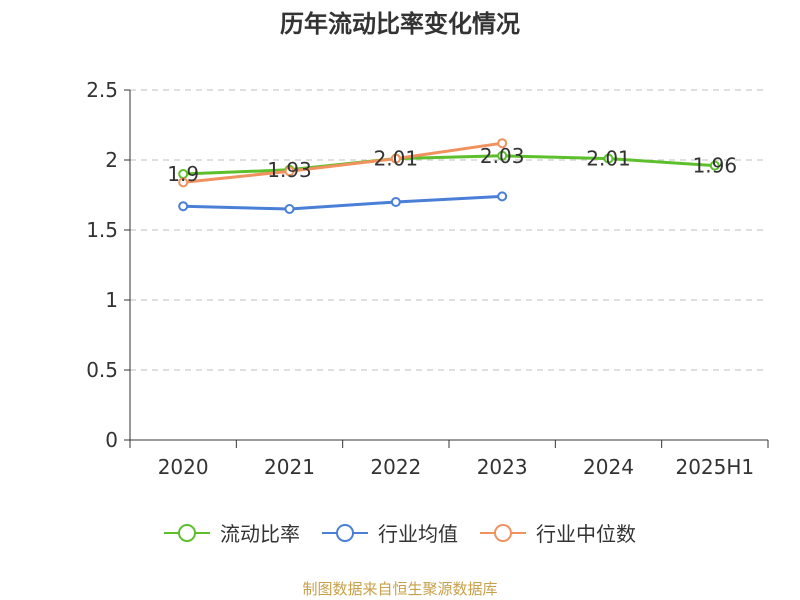 The image size is (800, 600). Describe the element at coordinates (260, 534) in the screenshot. I see `legend-label: 流动比率` at that location.